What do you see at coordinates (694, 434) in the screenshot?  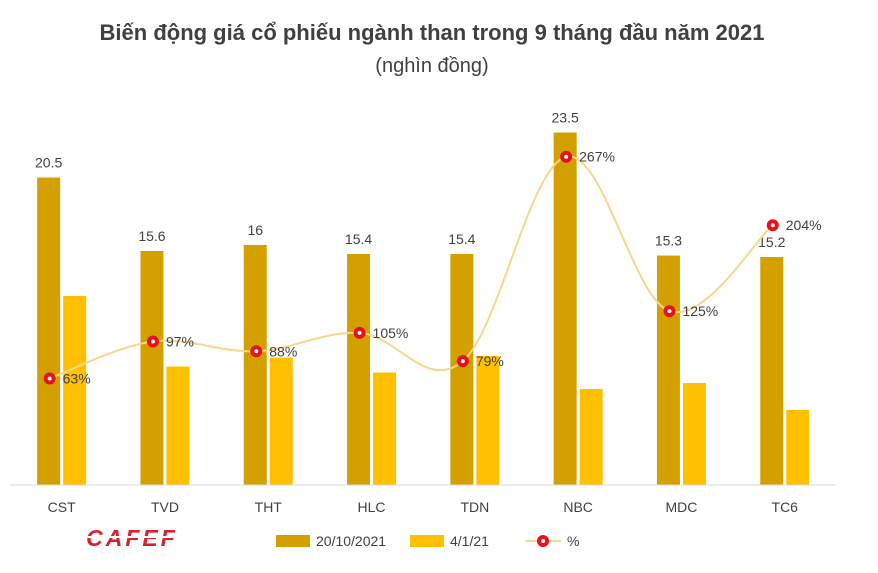 I see `bar-4-1-21-mdc` at bounding box center [694, 434].